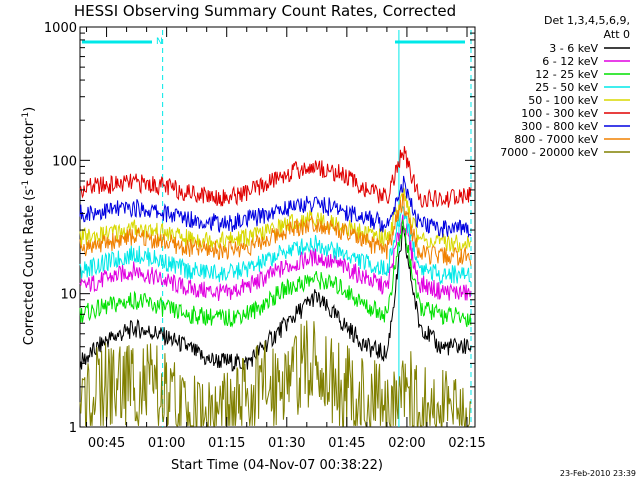 The image size is (640, 480). Describe the element at coordinates (60, 28) in the screenshot. I see `y-tick-label: 1000` at that location.